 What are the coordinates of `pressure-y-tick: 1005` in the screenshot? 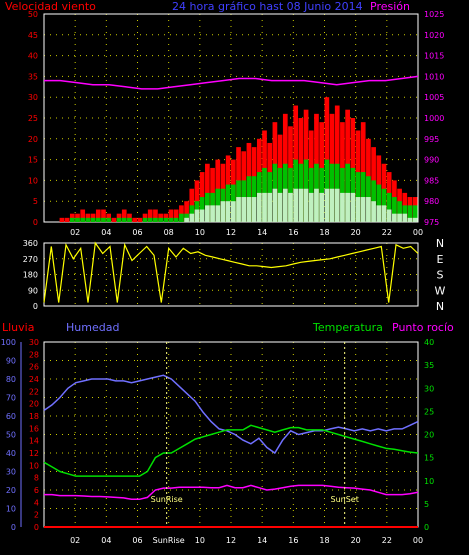 It's located at (434, 97).